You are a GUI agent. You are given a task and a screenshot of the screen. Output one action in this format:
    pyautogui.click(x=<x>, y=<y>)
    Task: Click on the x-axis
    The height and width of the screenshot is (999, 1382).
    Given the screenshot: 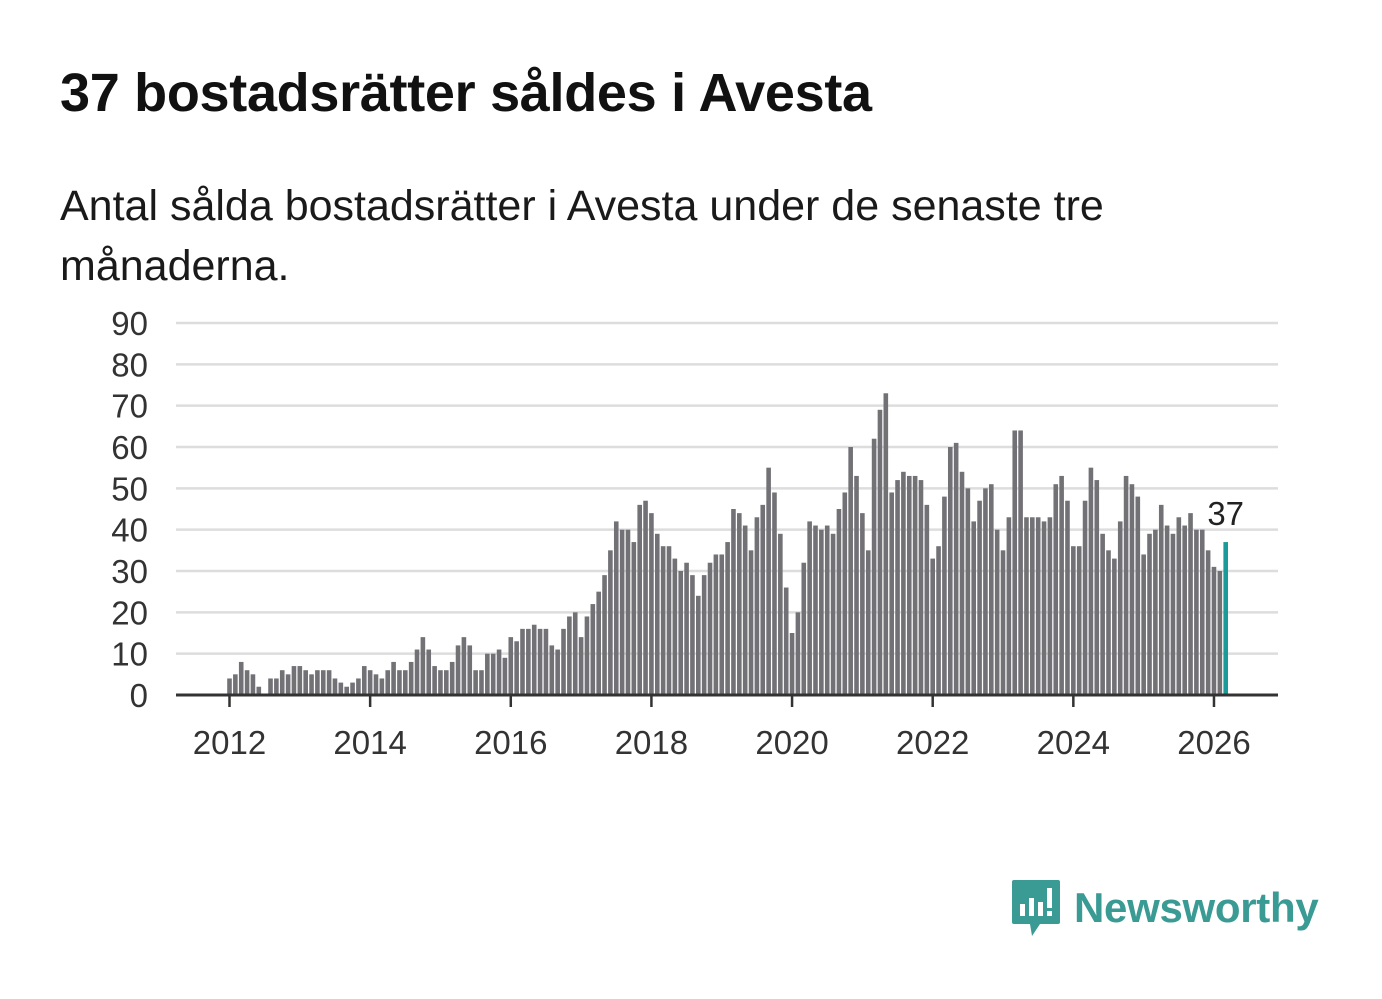 What is the action you would take?
    pyautogui.click(x=727, y=700)
    